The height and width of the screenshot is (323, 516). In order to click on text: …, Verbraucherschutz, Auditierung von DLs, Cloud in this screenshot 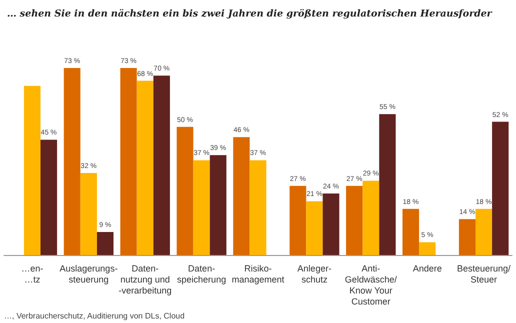, I will do `click(94, 316)`.